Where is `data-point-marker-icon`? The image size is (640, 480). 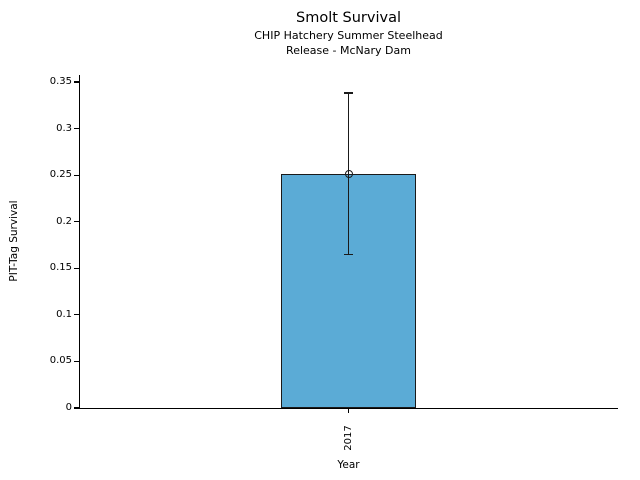 data-point-marker-icon is located at coordinates (348, 174).